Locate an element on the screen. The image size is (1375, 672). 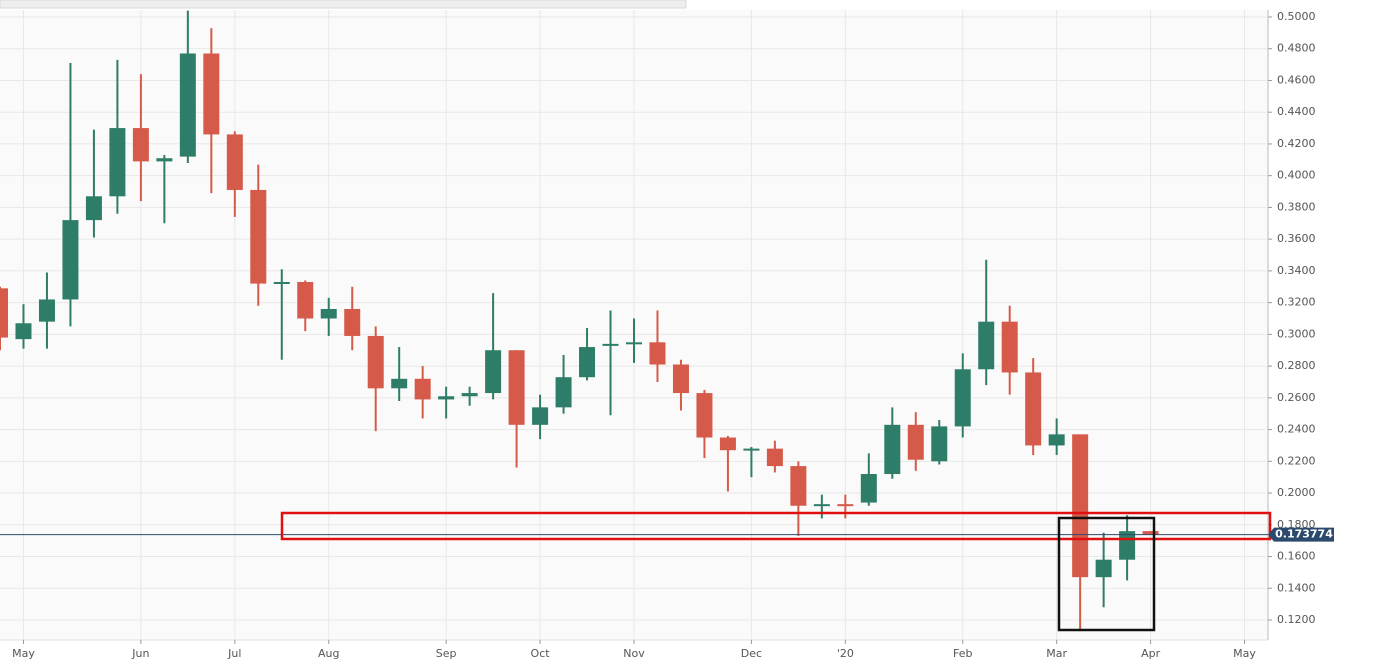
x-tick-label: Feb is located at coordinates (962, 653).